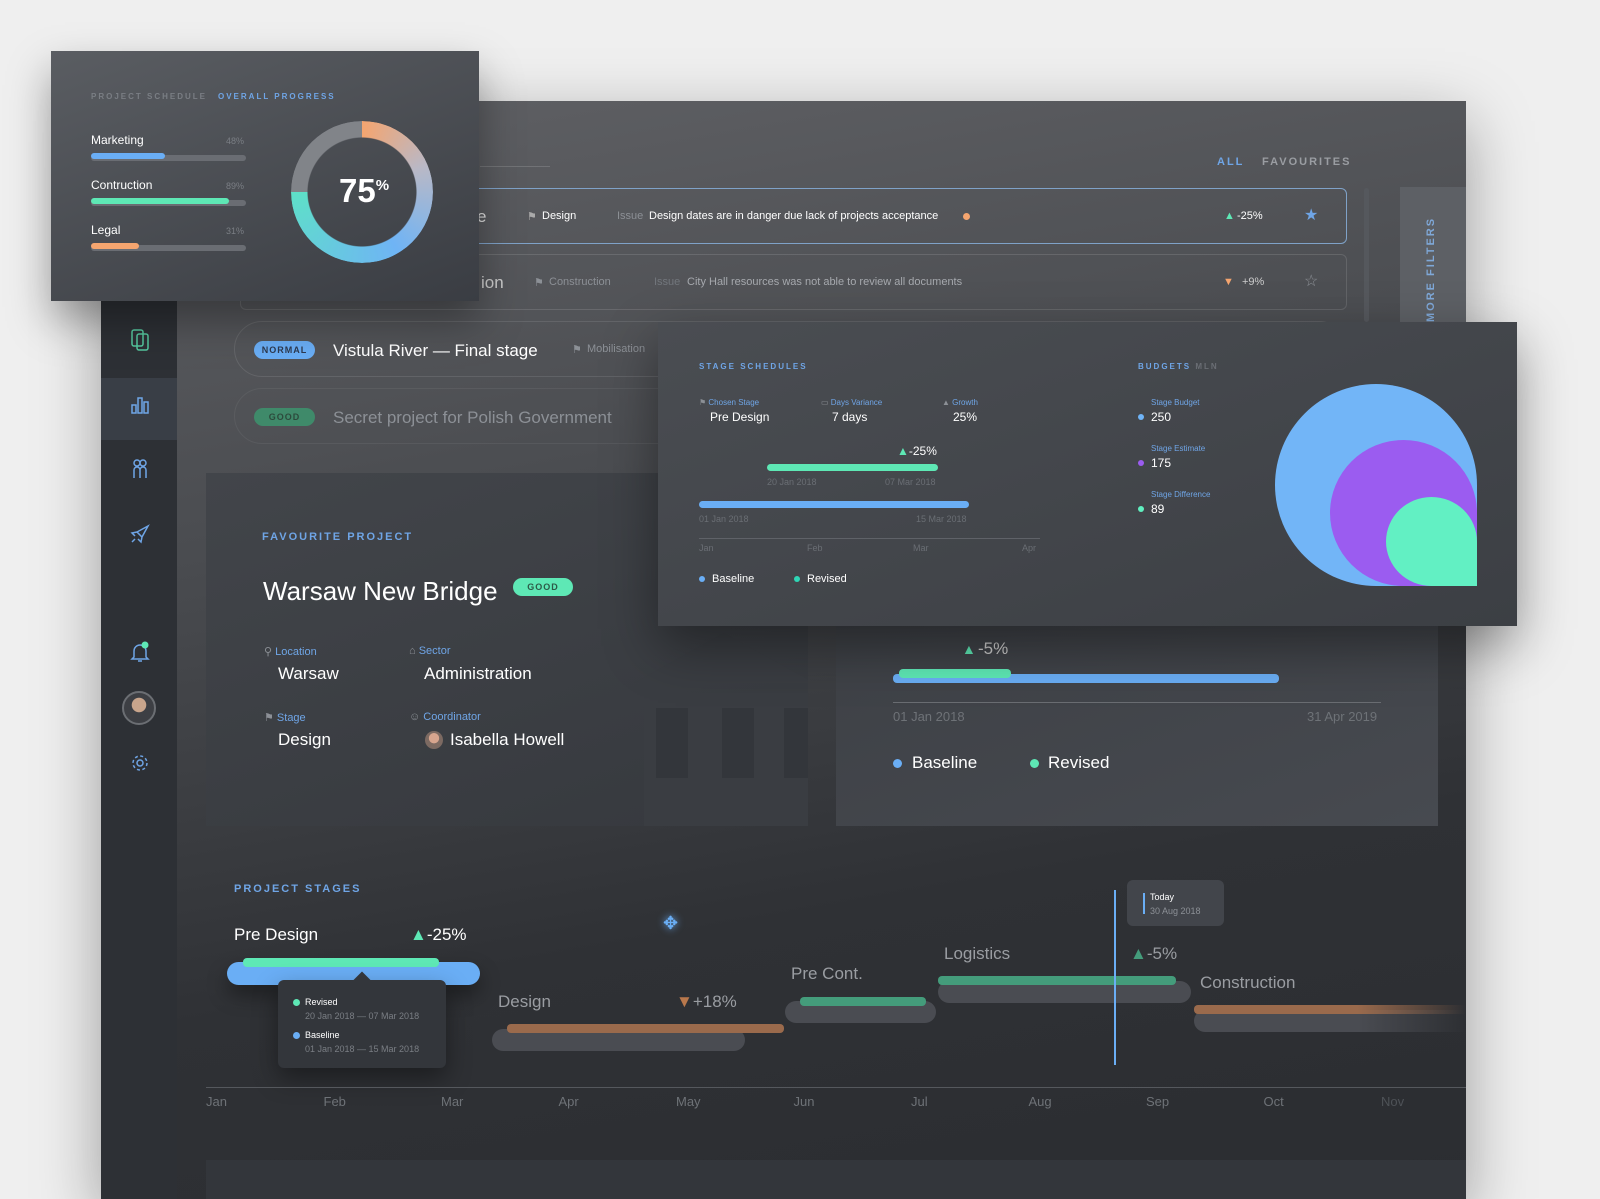 The image size is (1600, 1199). I want to click on donut-unit: %, so click(382, 185).